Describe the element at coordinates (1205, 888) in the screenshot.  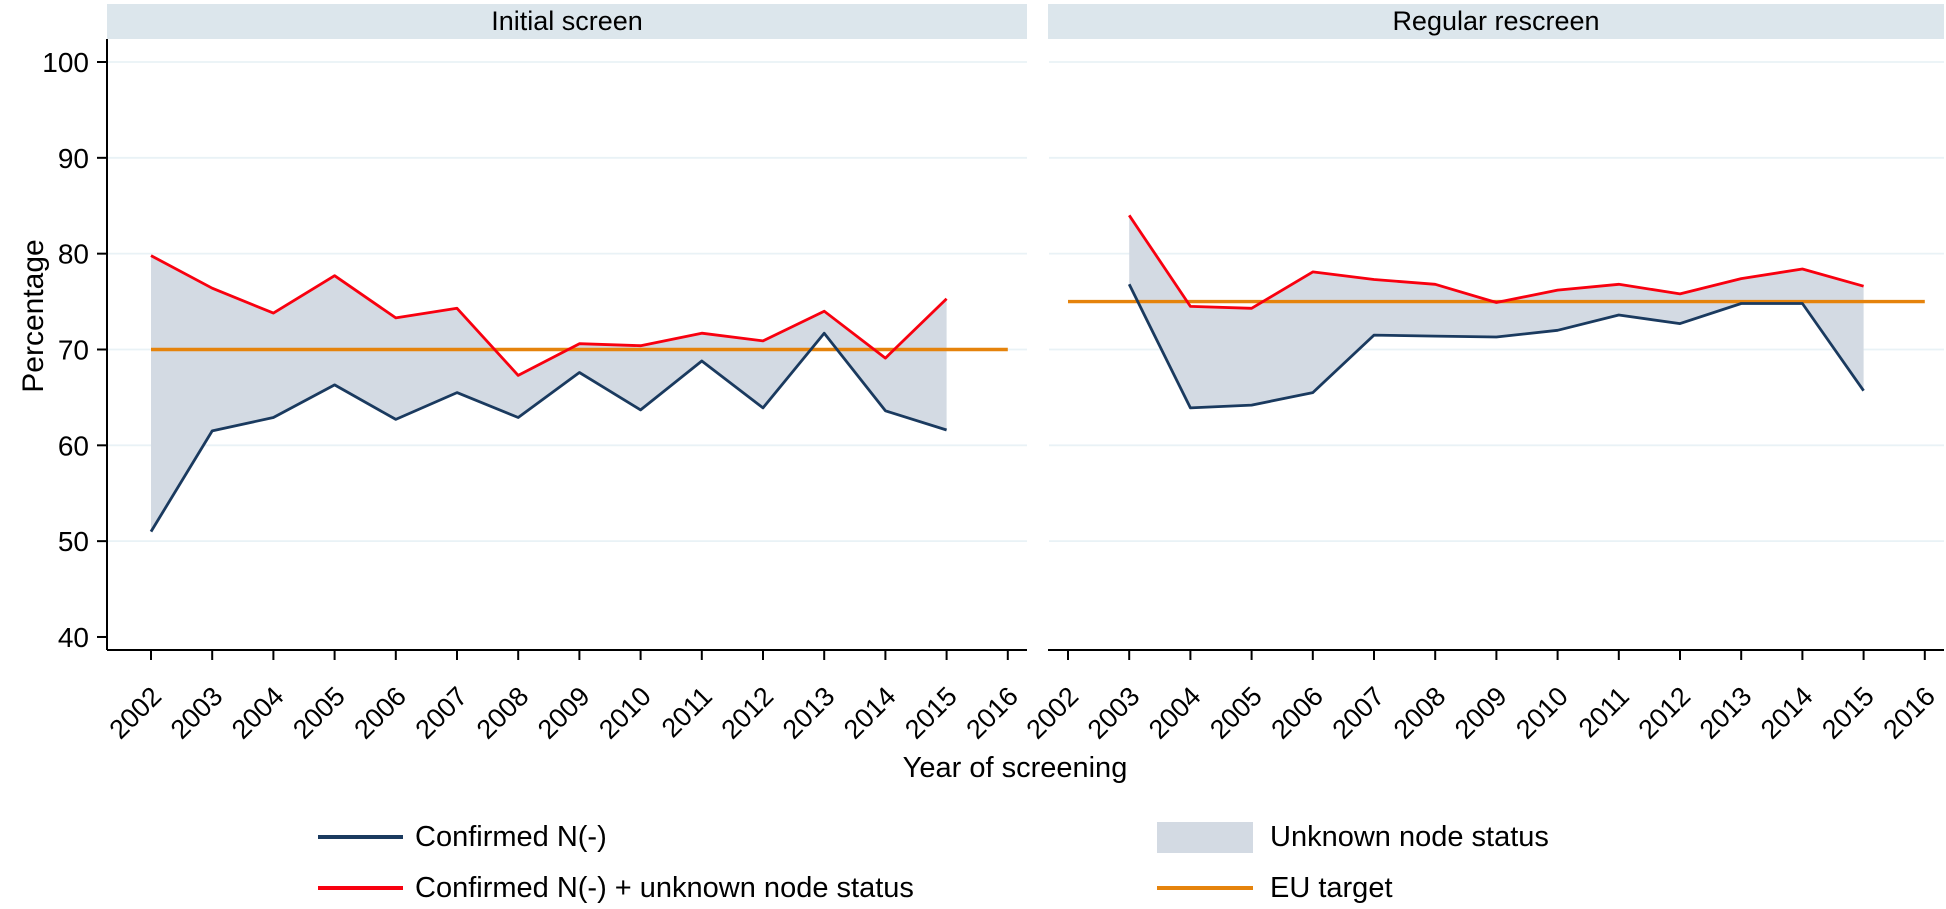
I see `legend-swatch-eu-target-line` at that location.